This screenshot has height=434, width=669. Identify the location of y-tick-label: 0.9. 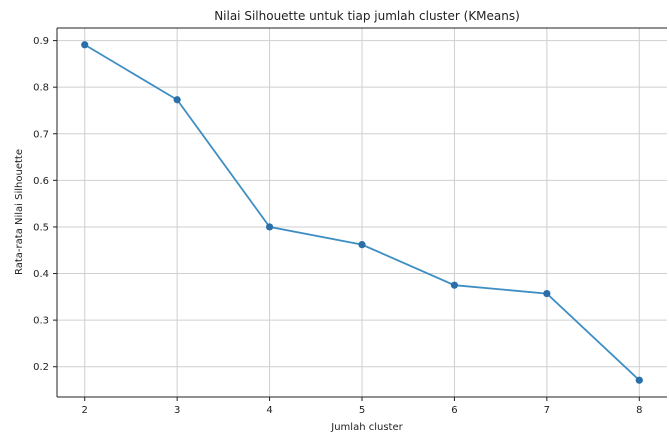
(41, 41).